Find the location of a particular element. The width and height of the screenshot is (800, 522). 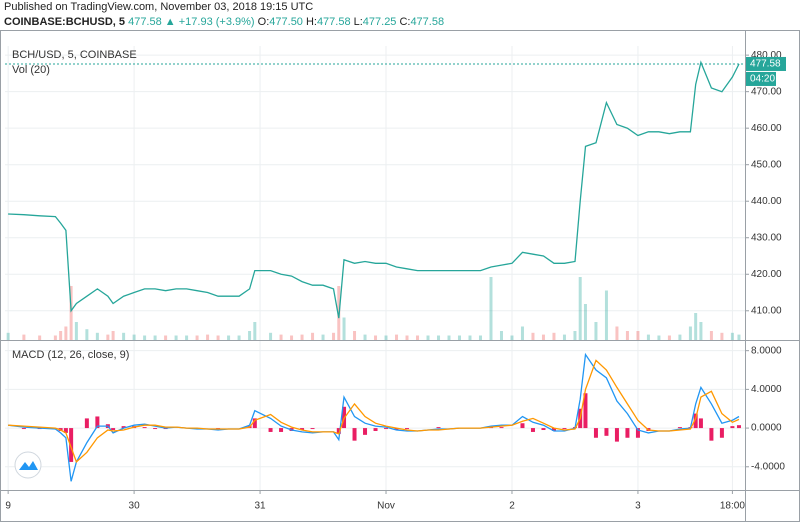

last-price-box is located at coordinates (766, 63).